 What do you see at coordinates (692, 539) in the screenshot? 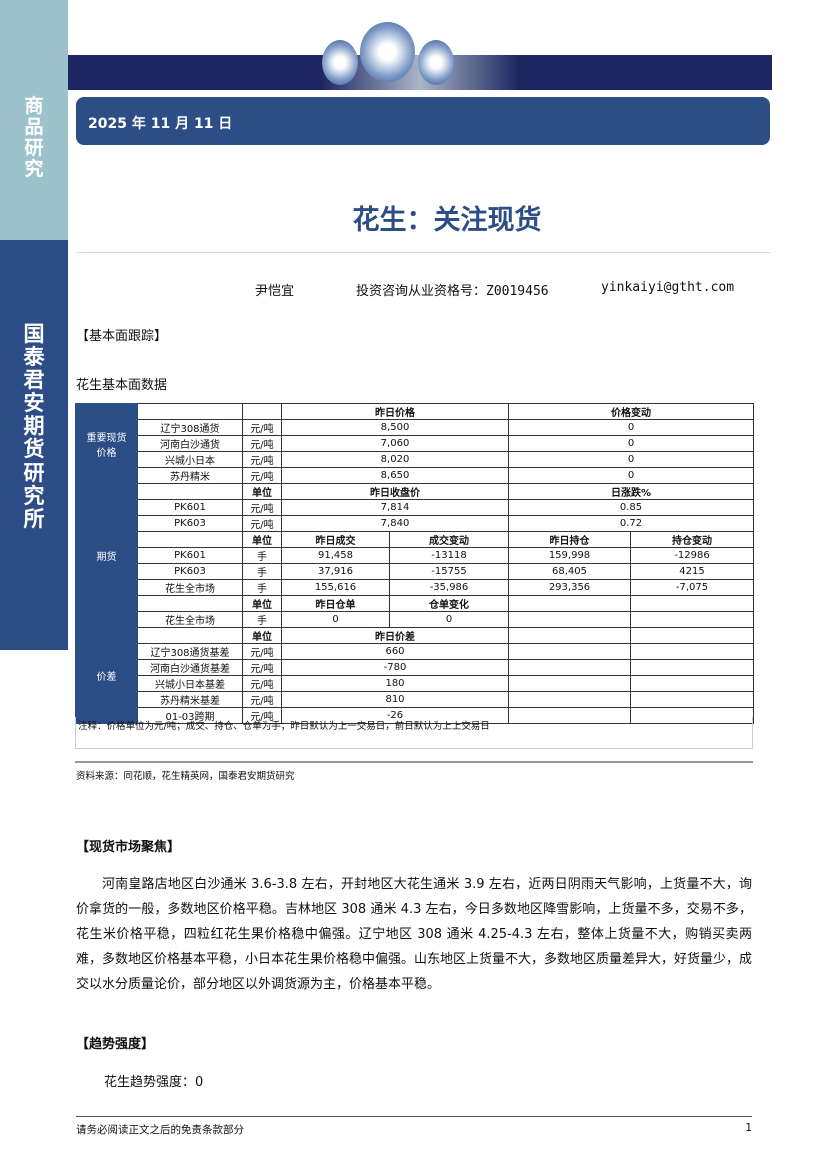
I see `table-header-cell: 持仓变动` at bounding box center [692, 539].